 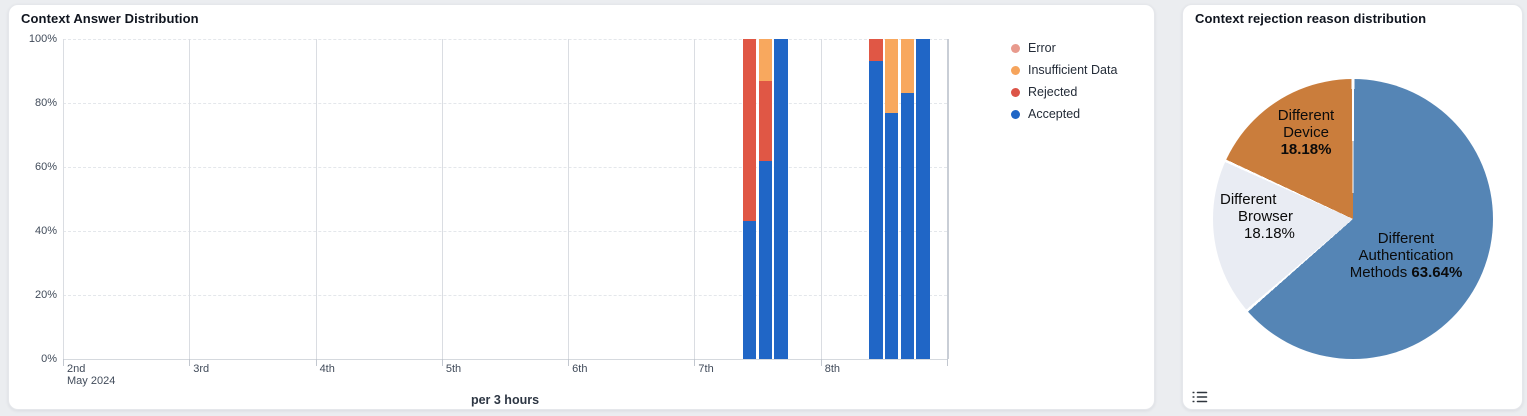 I want to click on pie-label-text: Methods, so click(x=1378, y=272).